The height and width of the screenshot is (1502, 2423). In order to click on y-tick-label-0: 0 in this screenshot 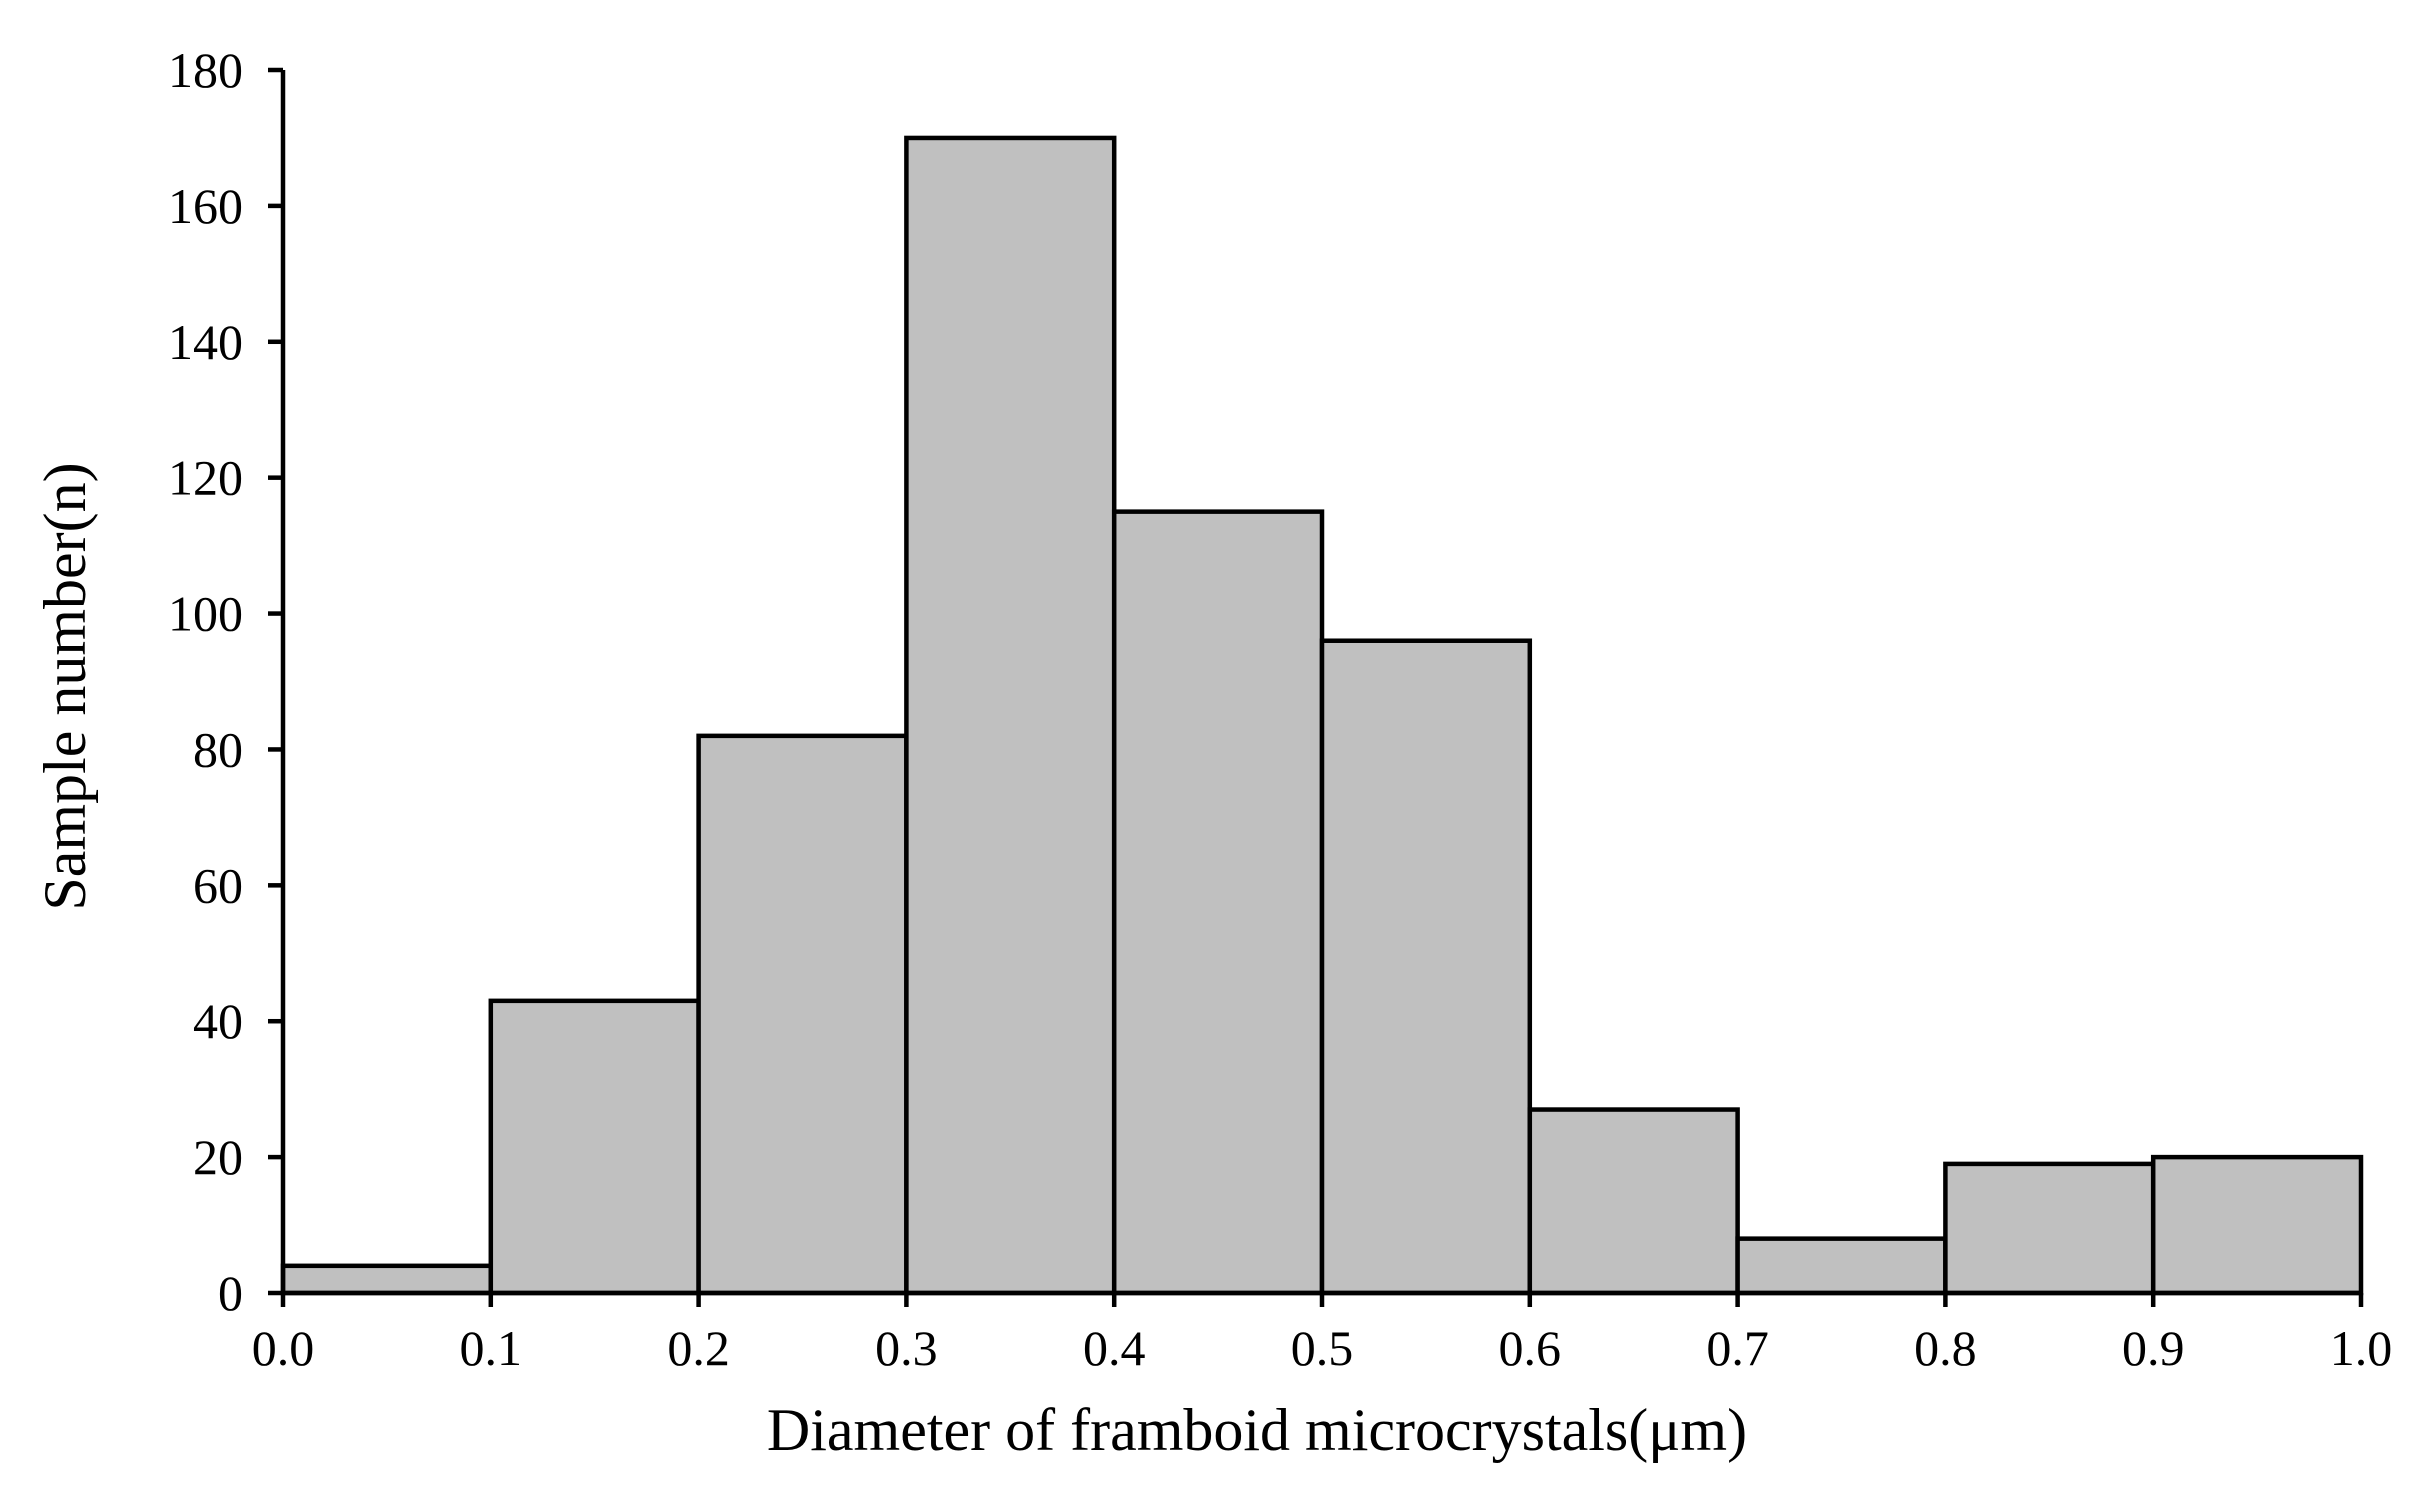, I will do `click(230, 1293)`.